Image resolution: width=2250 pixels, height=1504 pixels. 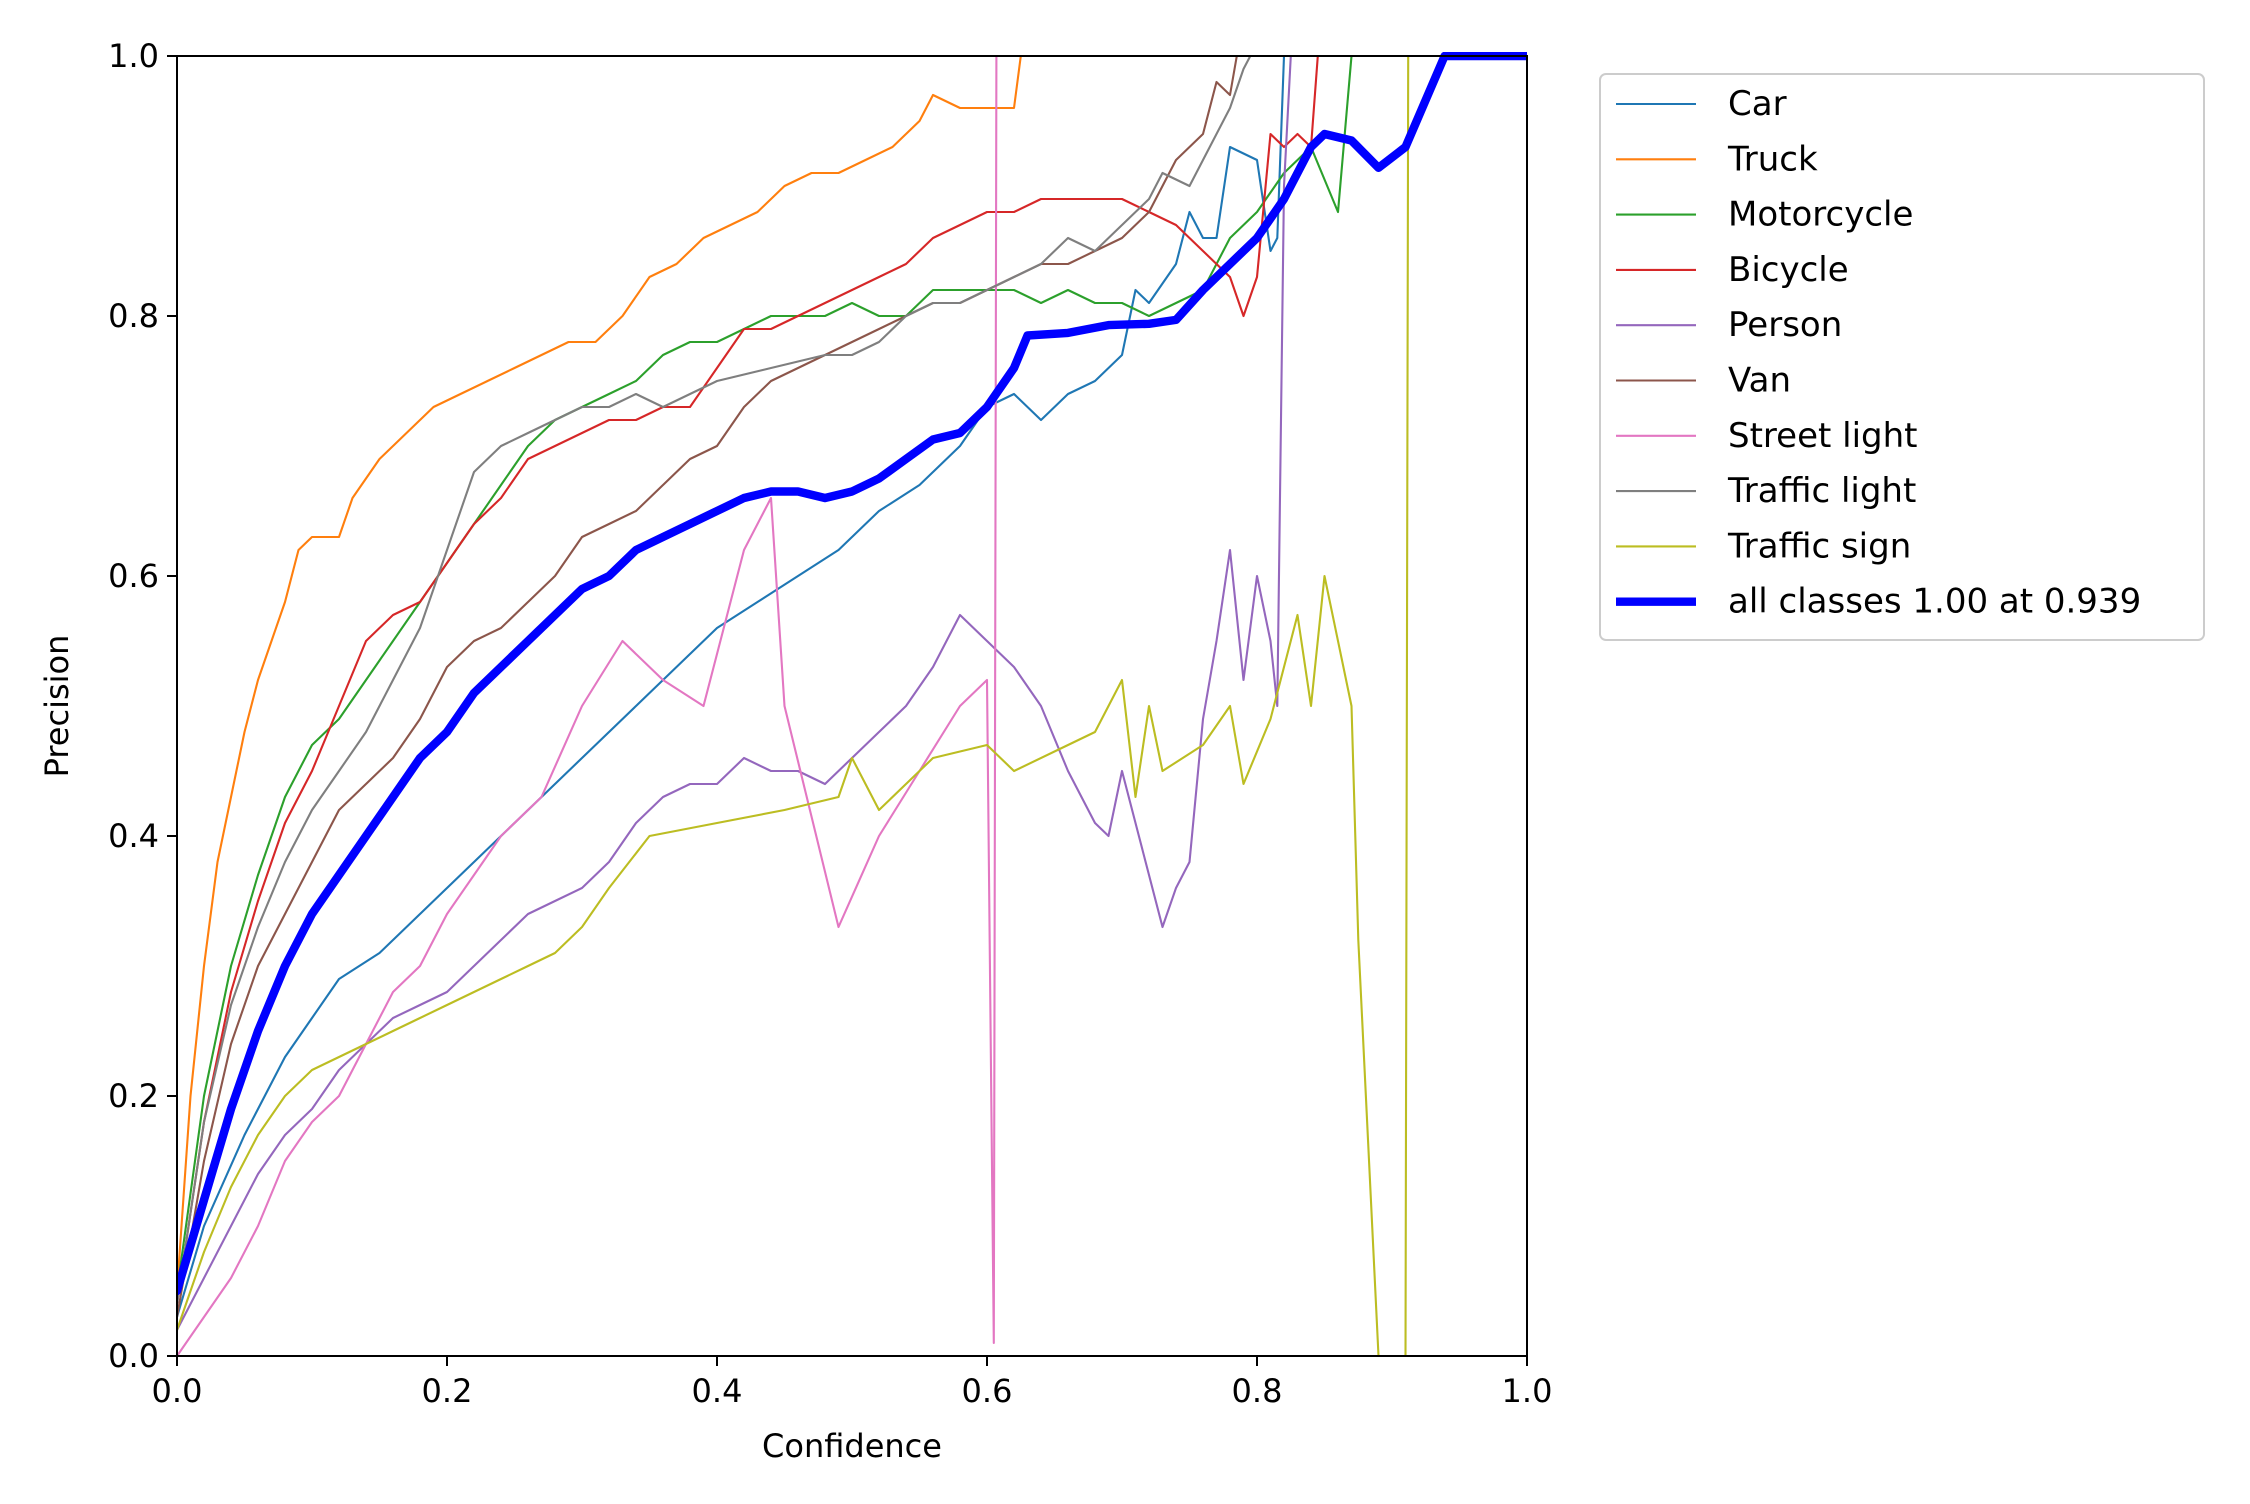 What do you see at coordinates (1759, 381) in the screenshot?
I see `legend-label-van: Van` at bounding box center [1759, 381].